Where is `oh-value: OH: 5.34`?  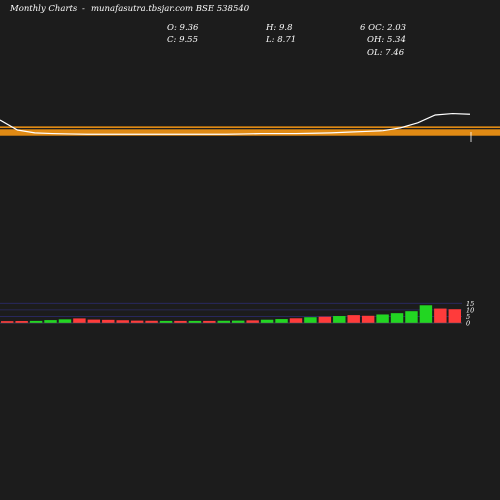 oh-value: OH: 5.34 is located at coordinates (386, 40).